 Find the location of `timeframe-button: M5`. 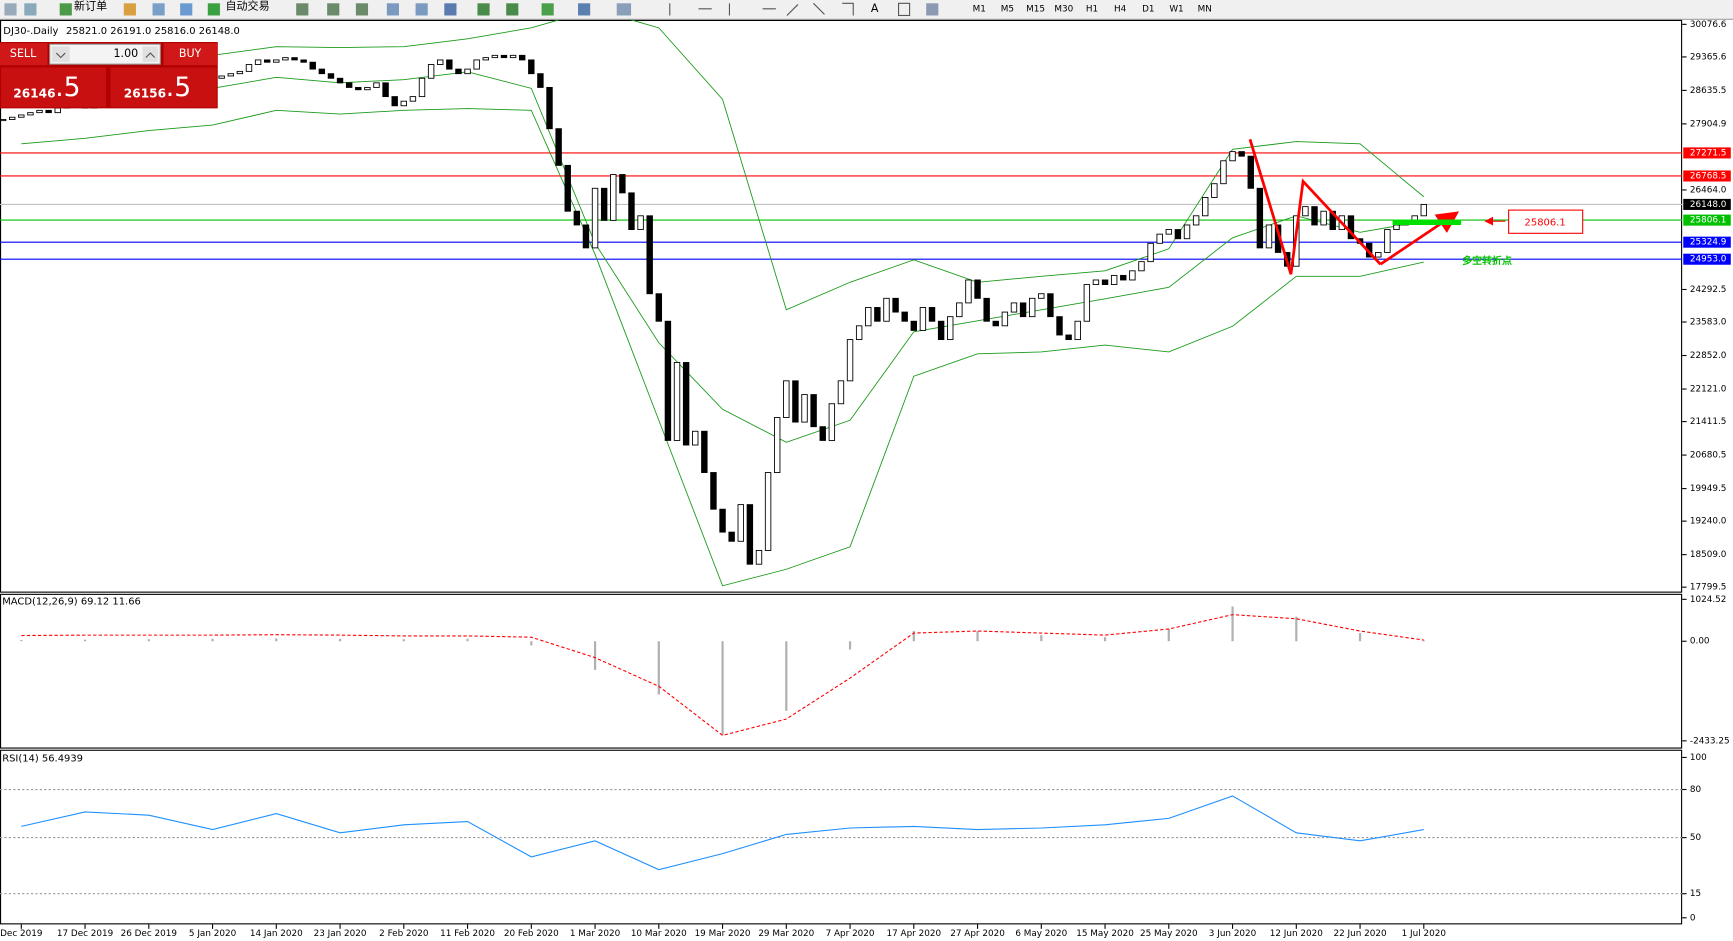

timeframe-button: M5 is located at coordinates (1007, 9).